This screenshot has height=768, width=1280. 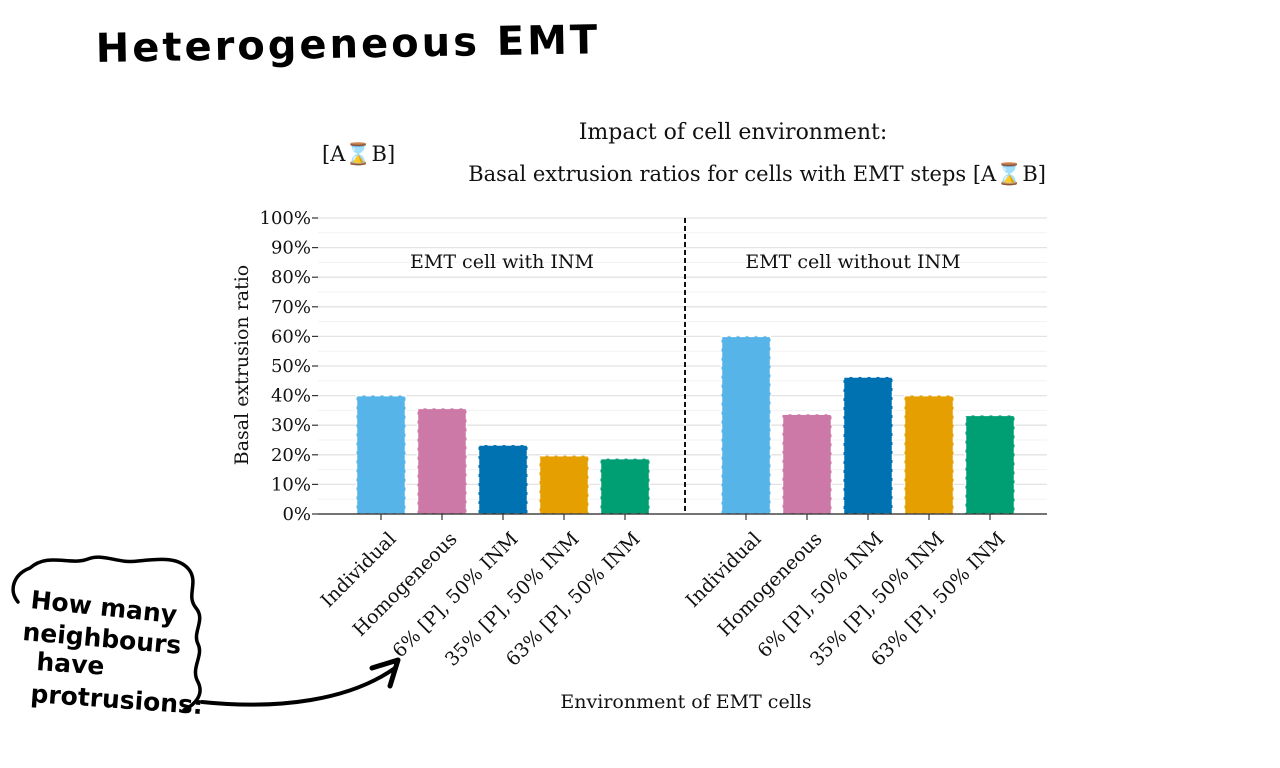 I want to click on speech-bubble-outline, so click(x=106, y=633).